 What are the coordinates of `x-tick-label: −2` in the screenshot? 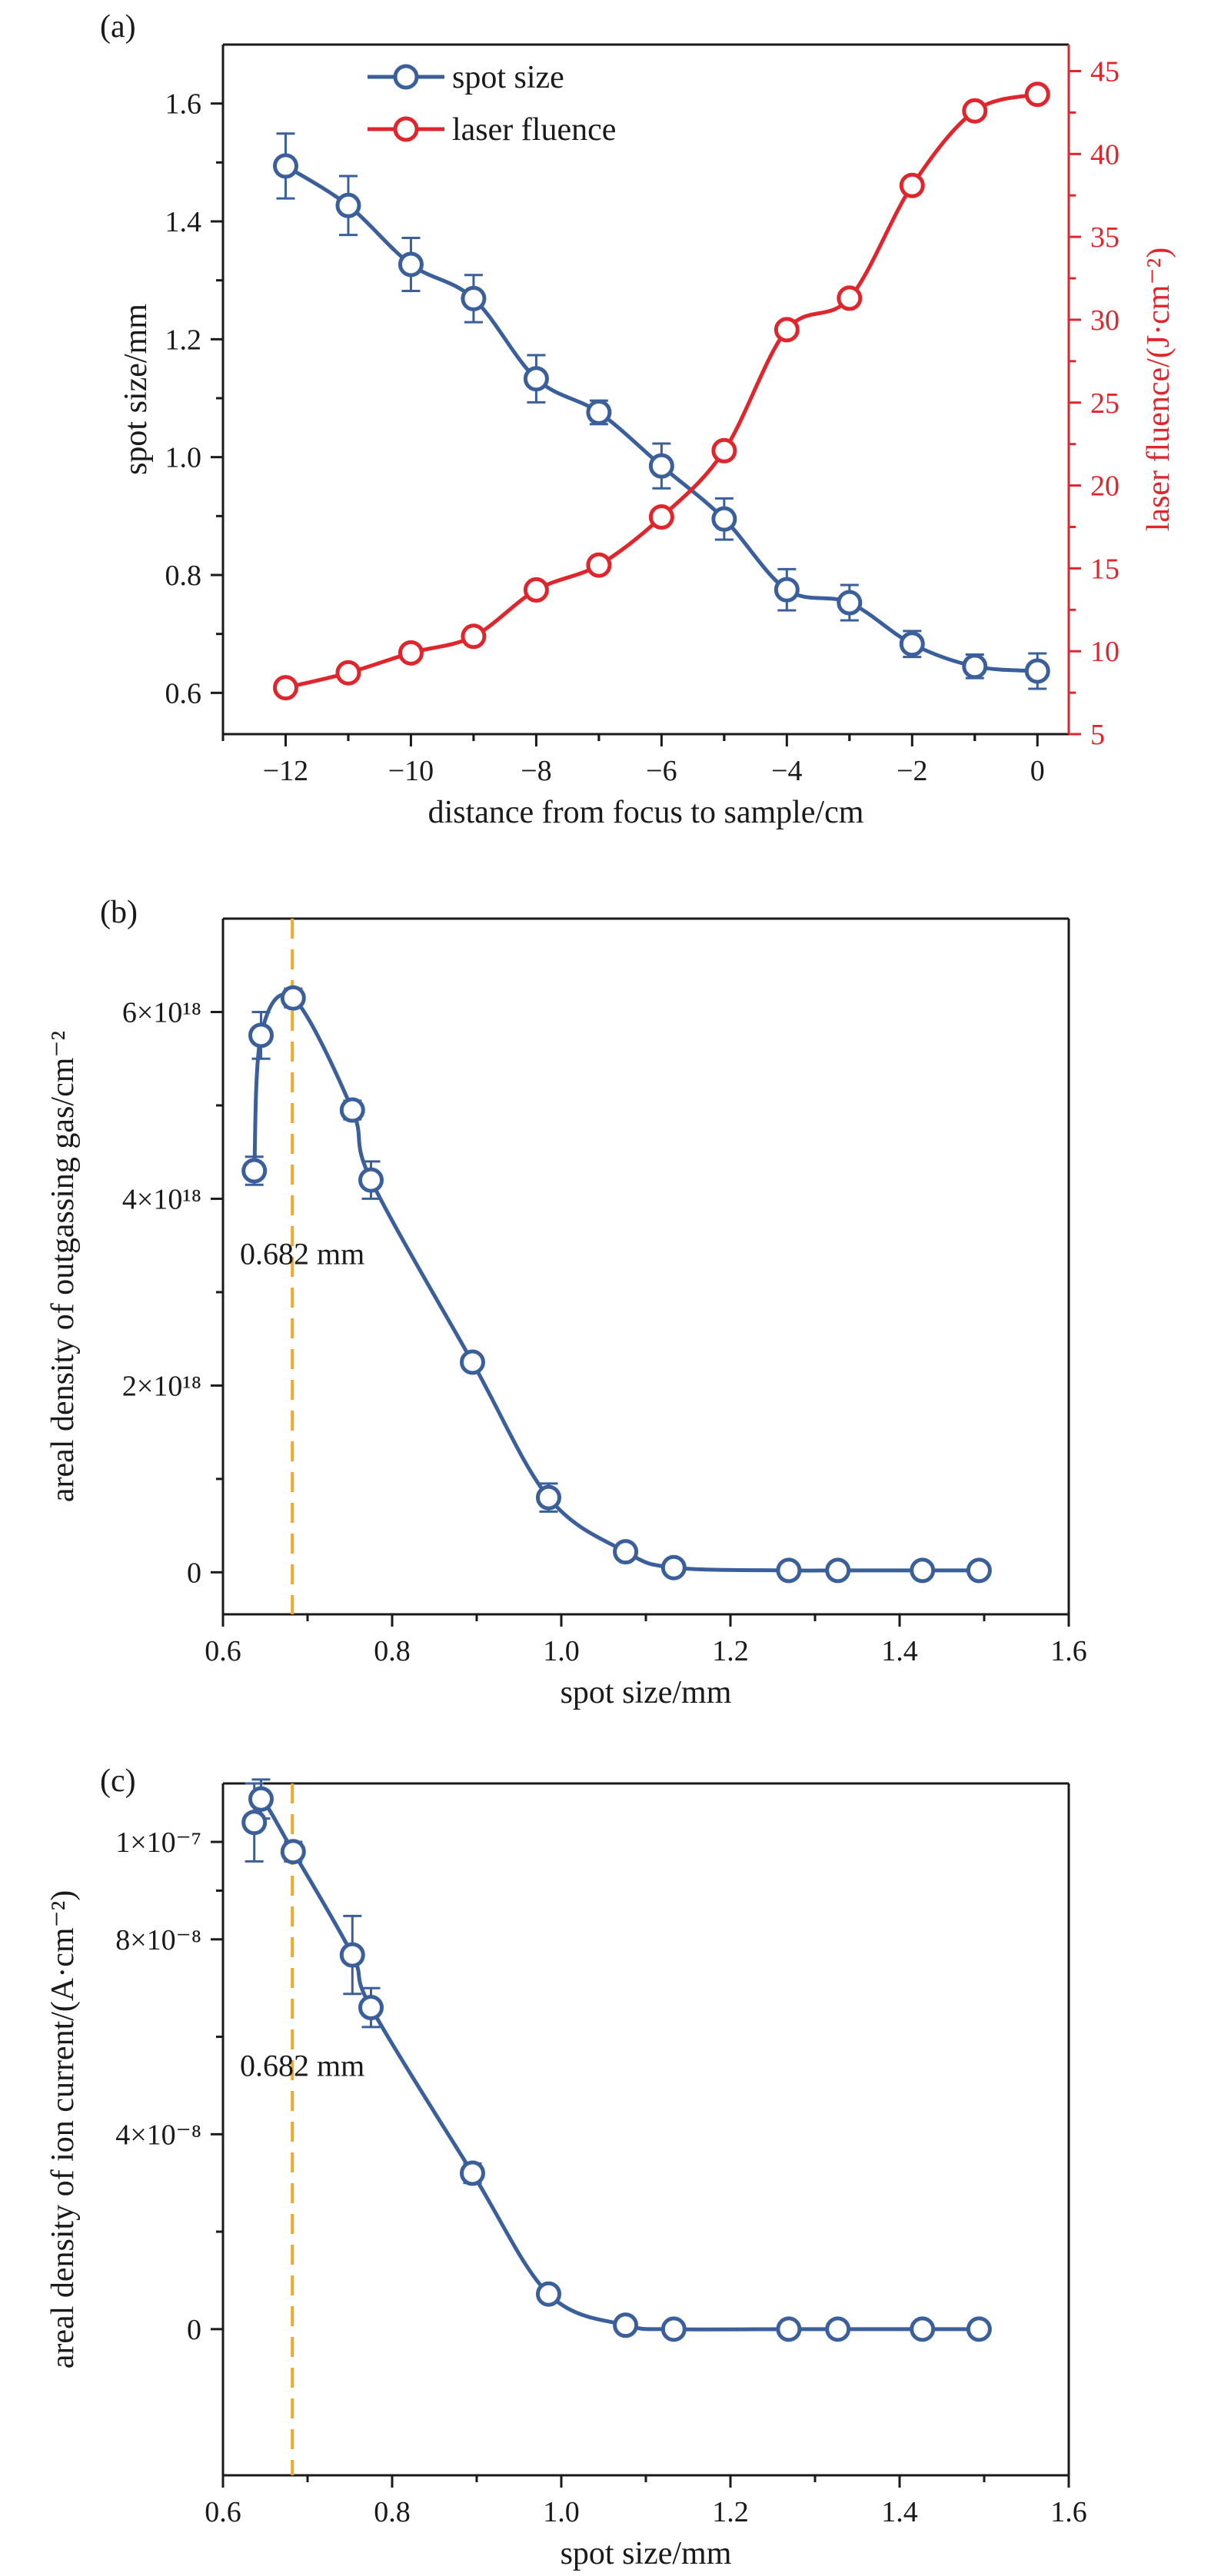 It's located at (912, 771).